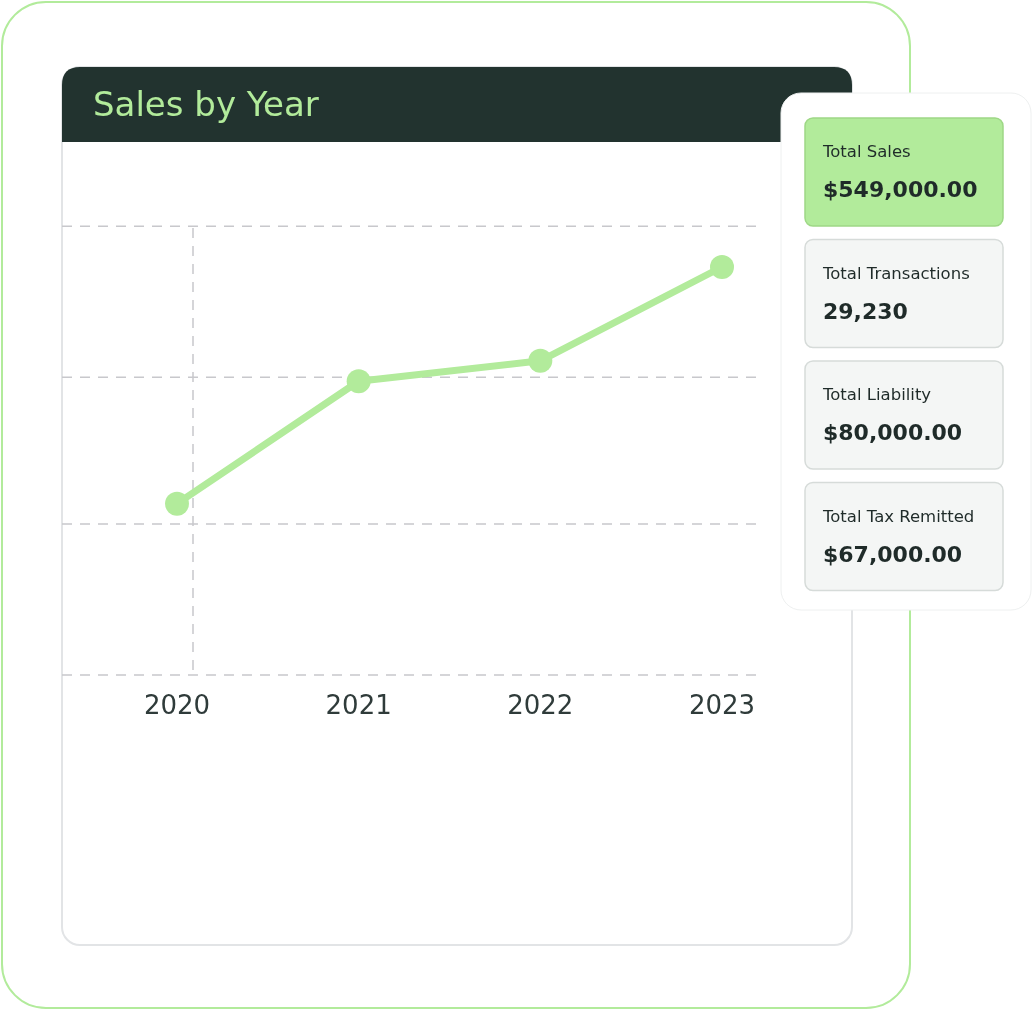 The image size is (1032, 1012). What do you see at coordinates (893, 432) in the screenshot?
I see `text: $80,000.00` at bounding box center [893, 432].